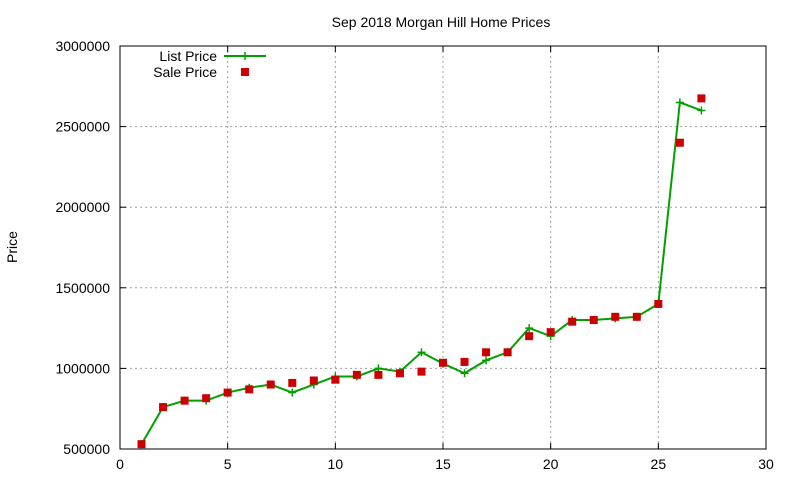  Describe the element at coordinates (228, 464) in the screenshot. I see `x-tick-label: 5` at that location.